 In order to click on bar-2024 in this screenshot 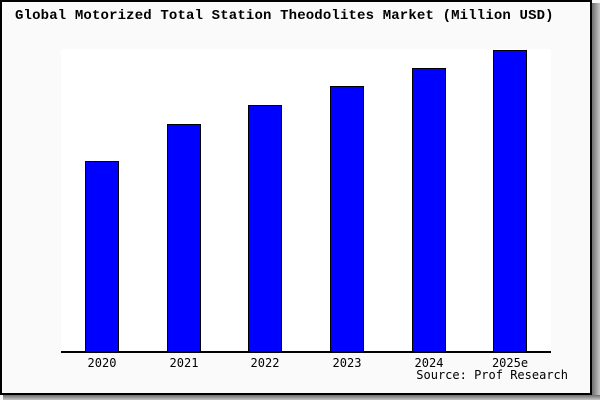, I will do `click(429, 209)`.